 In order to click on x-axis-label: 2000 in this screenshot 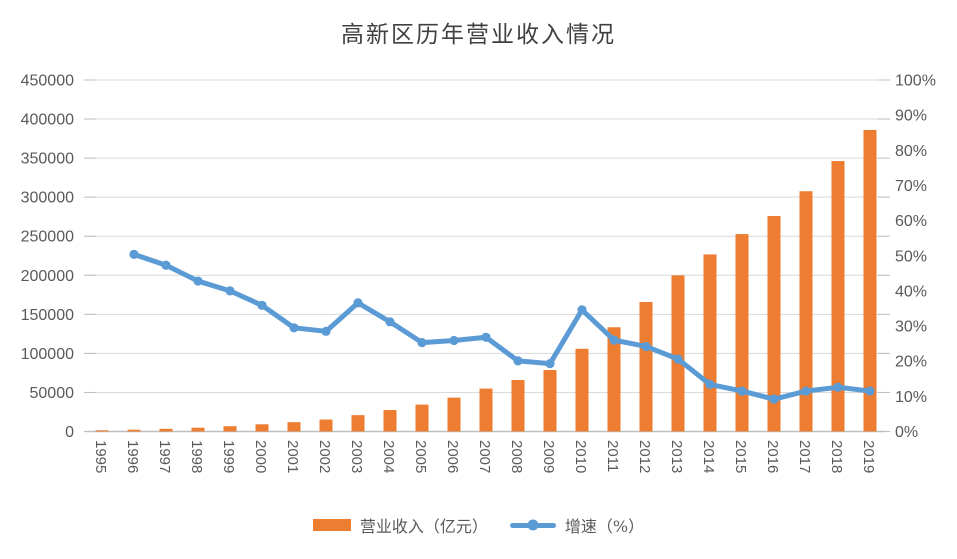, I will do `click(260, 456)`.